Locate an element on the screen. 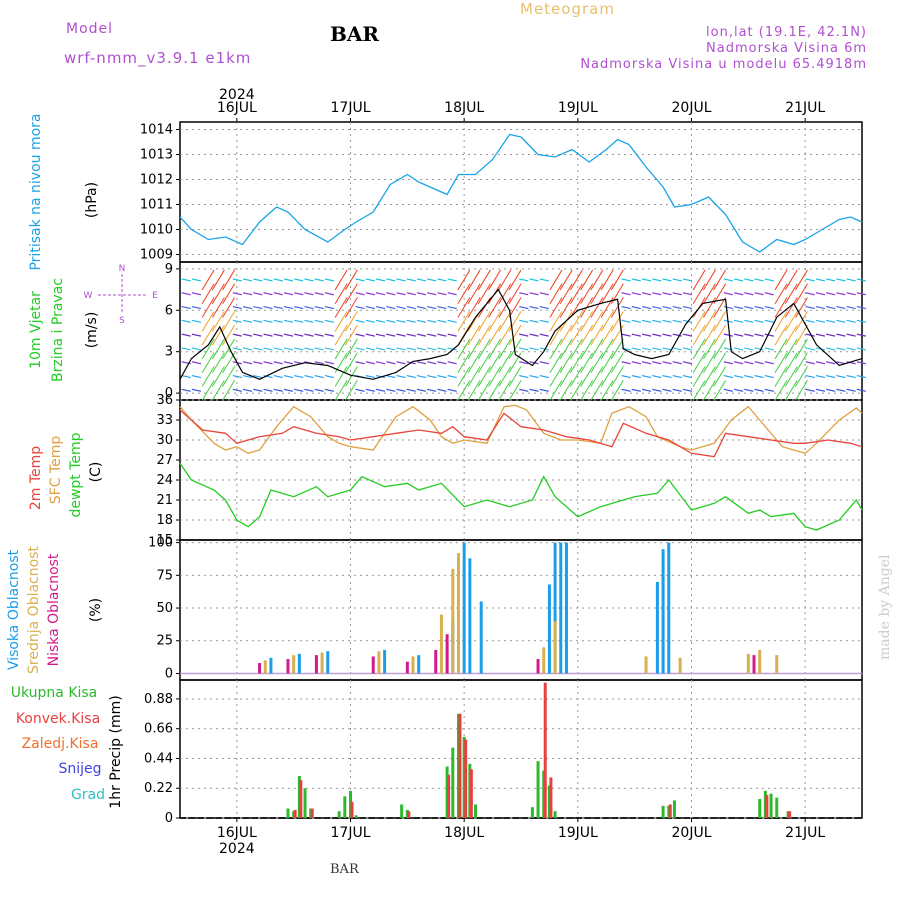 The height and width of the screenshot is (900, 900). ylabel-dewpt: dewpt Temp is located at coordinates (76, 474).